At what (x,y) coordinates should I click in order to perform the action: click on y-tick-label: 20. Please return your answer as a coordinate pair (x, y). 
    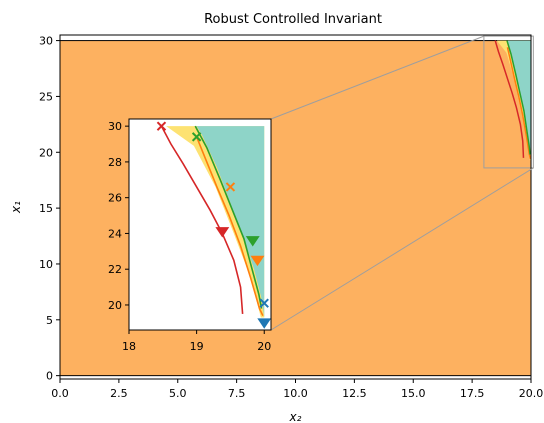
    Looking at the image, I should click on (46, 152).